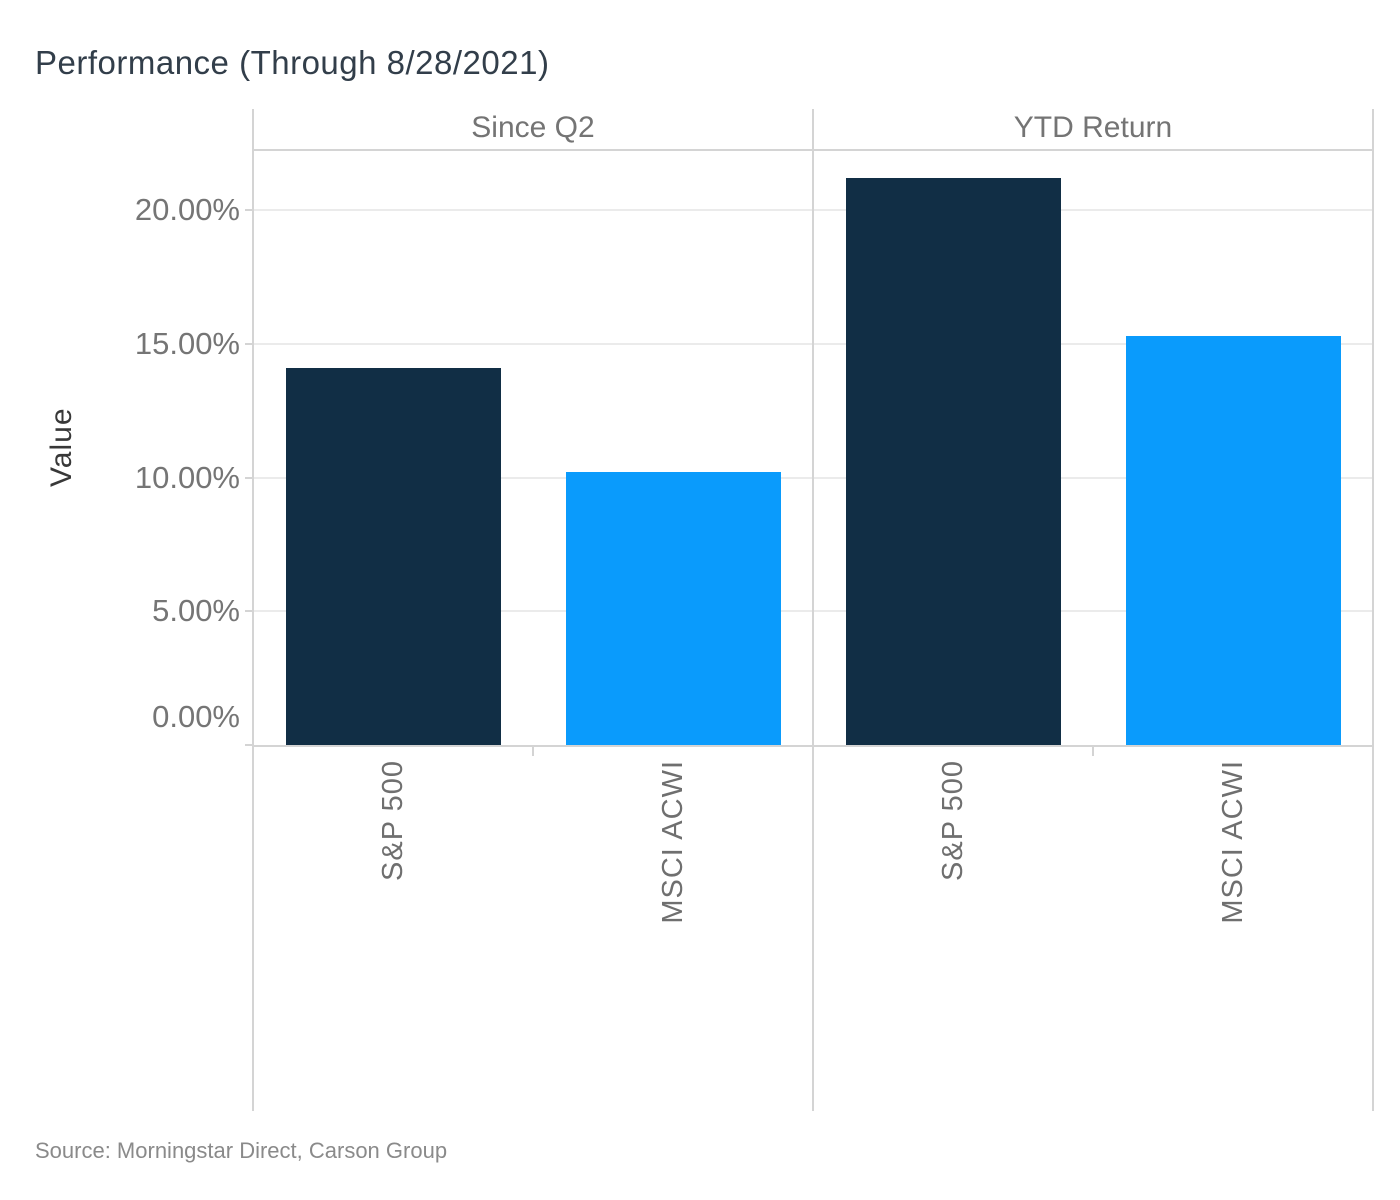 Image resolution: width=1400 pixels, height=1200 pixels. I want to click on chart-title: Performance (Through 8/28/2021), so click(292, 62).